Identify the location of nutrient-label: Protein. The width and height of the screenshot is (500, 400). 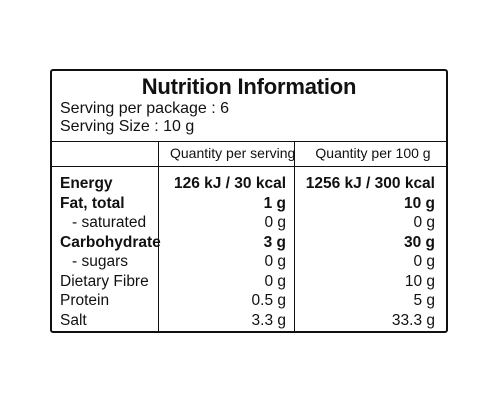
(85, 300).